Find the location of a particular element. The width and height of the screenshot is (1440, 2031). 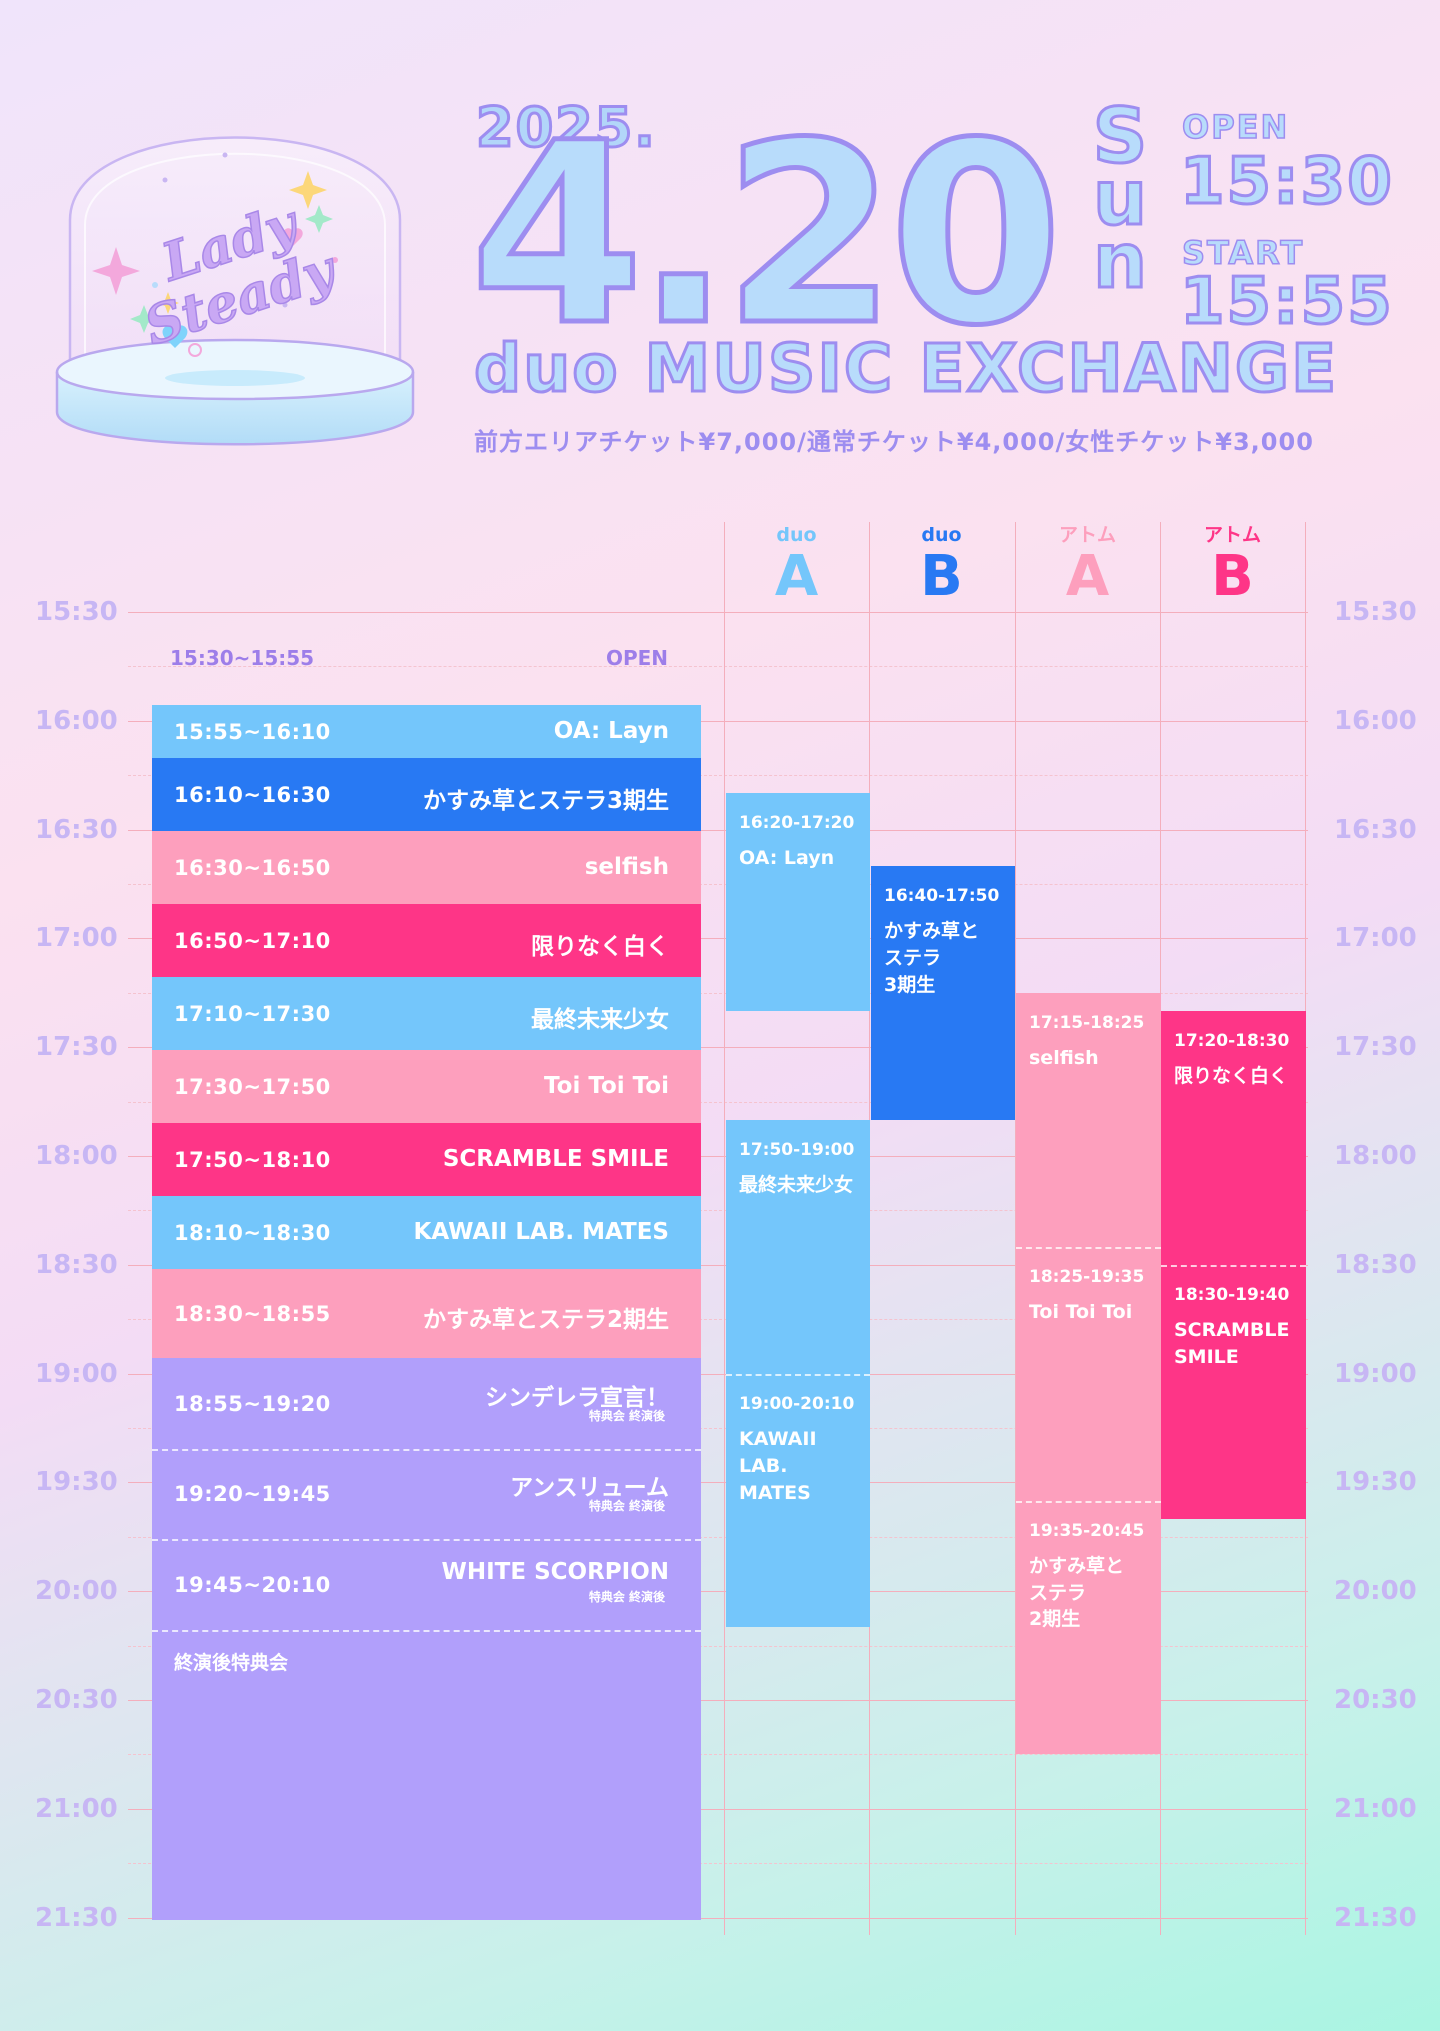

stage-name: A is located at coordinates (796, 576).